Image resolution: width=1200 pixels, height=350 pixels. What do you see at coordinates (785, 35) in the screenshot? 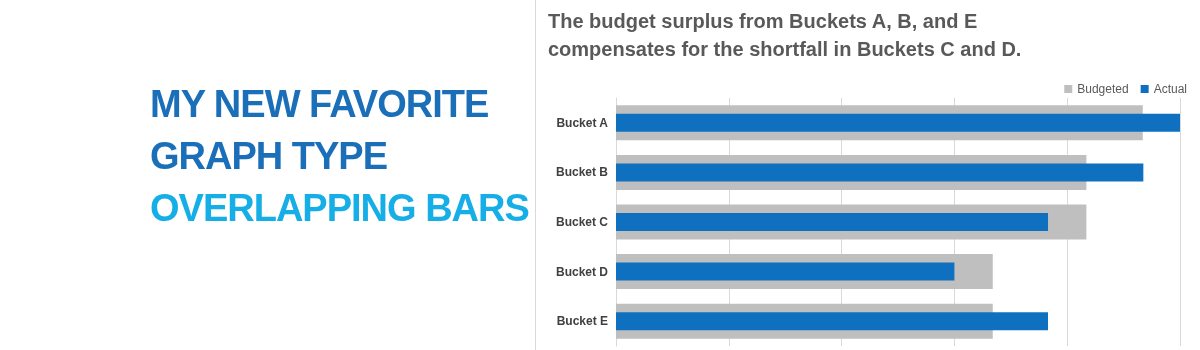
I see `chart-title: The budget surplus from Buckets A, B, and E compensates for the shortfall in Buckets C and D.` at bounding box center [785, 35].